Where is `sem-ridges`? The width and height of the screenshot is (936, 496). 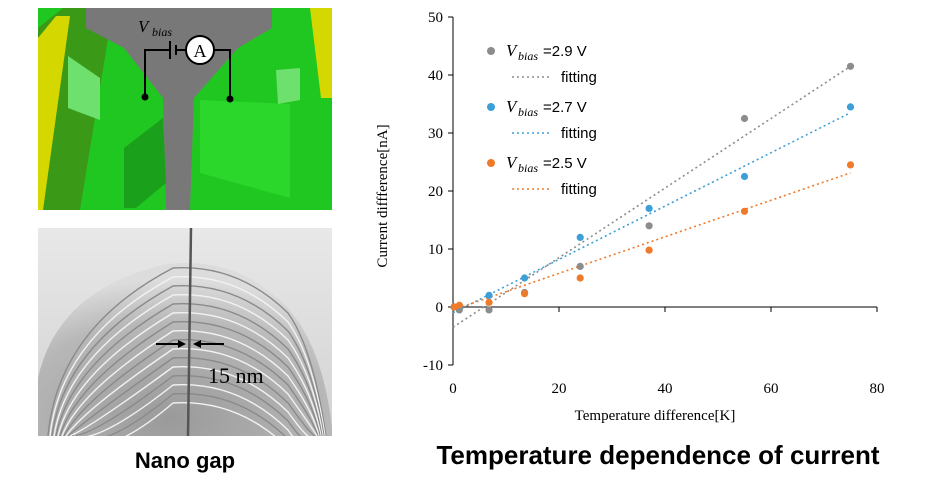
sem-ridges is located at coordinates (187, 351).